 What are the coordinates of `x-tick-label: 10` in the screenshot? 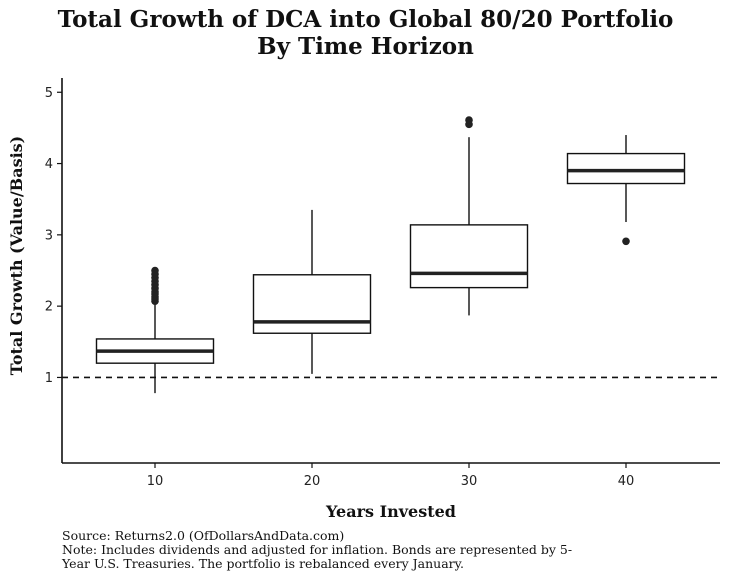 It's located at (155, 481).